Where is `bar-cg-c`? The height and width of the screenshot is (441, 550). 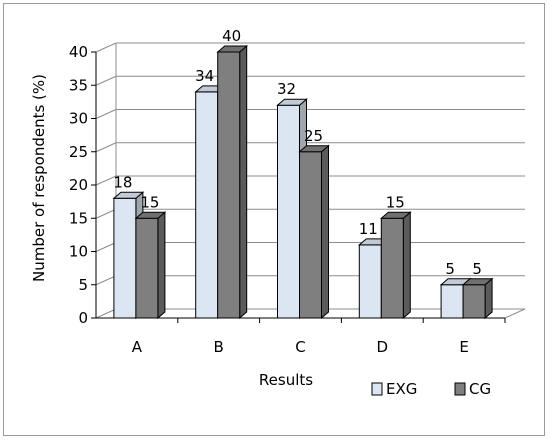
bar-cg-c is located at coordinates (314, 232).